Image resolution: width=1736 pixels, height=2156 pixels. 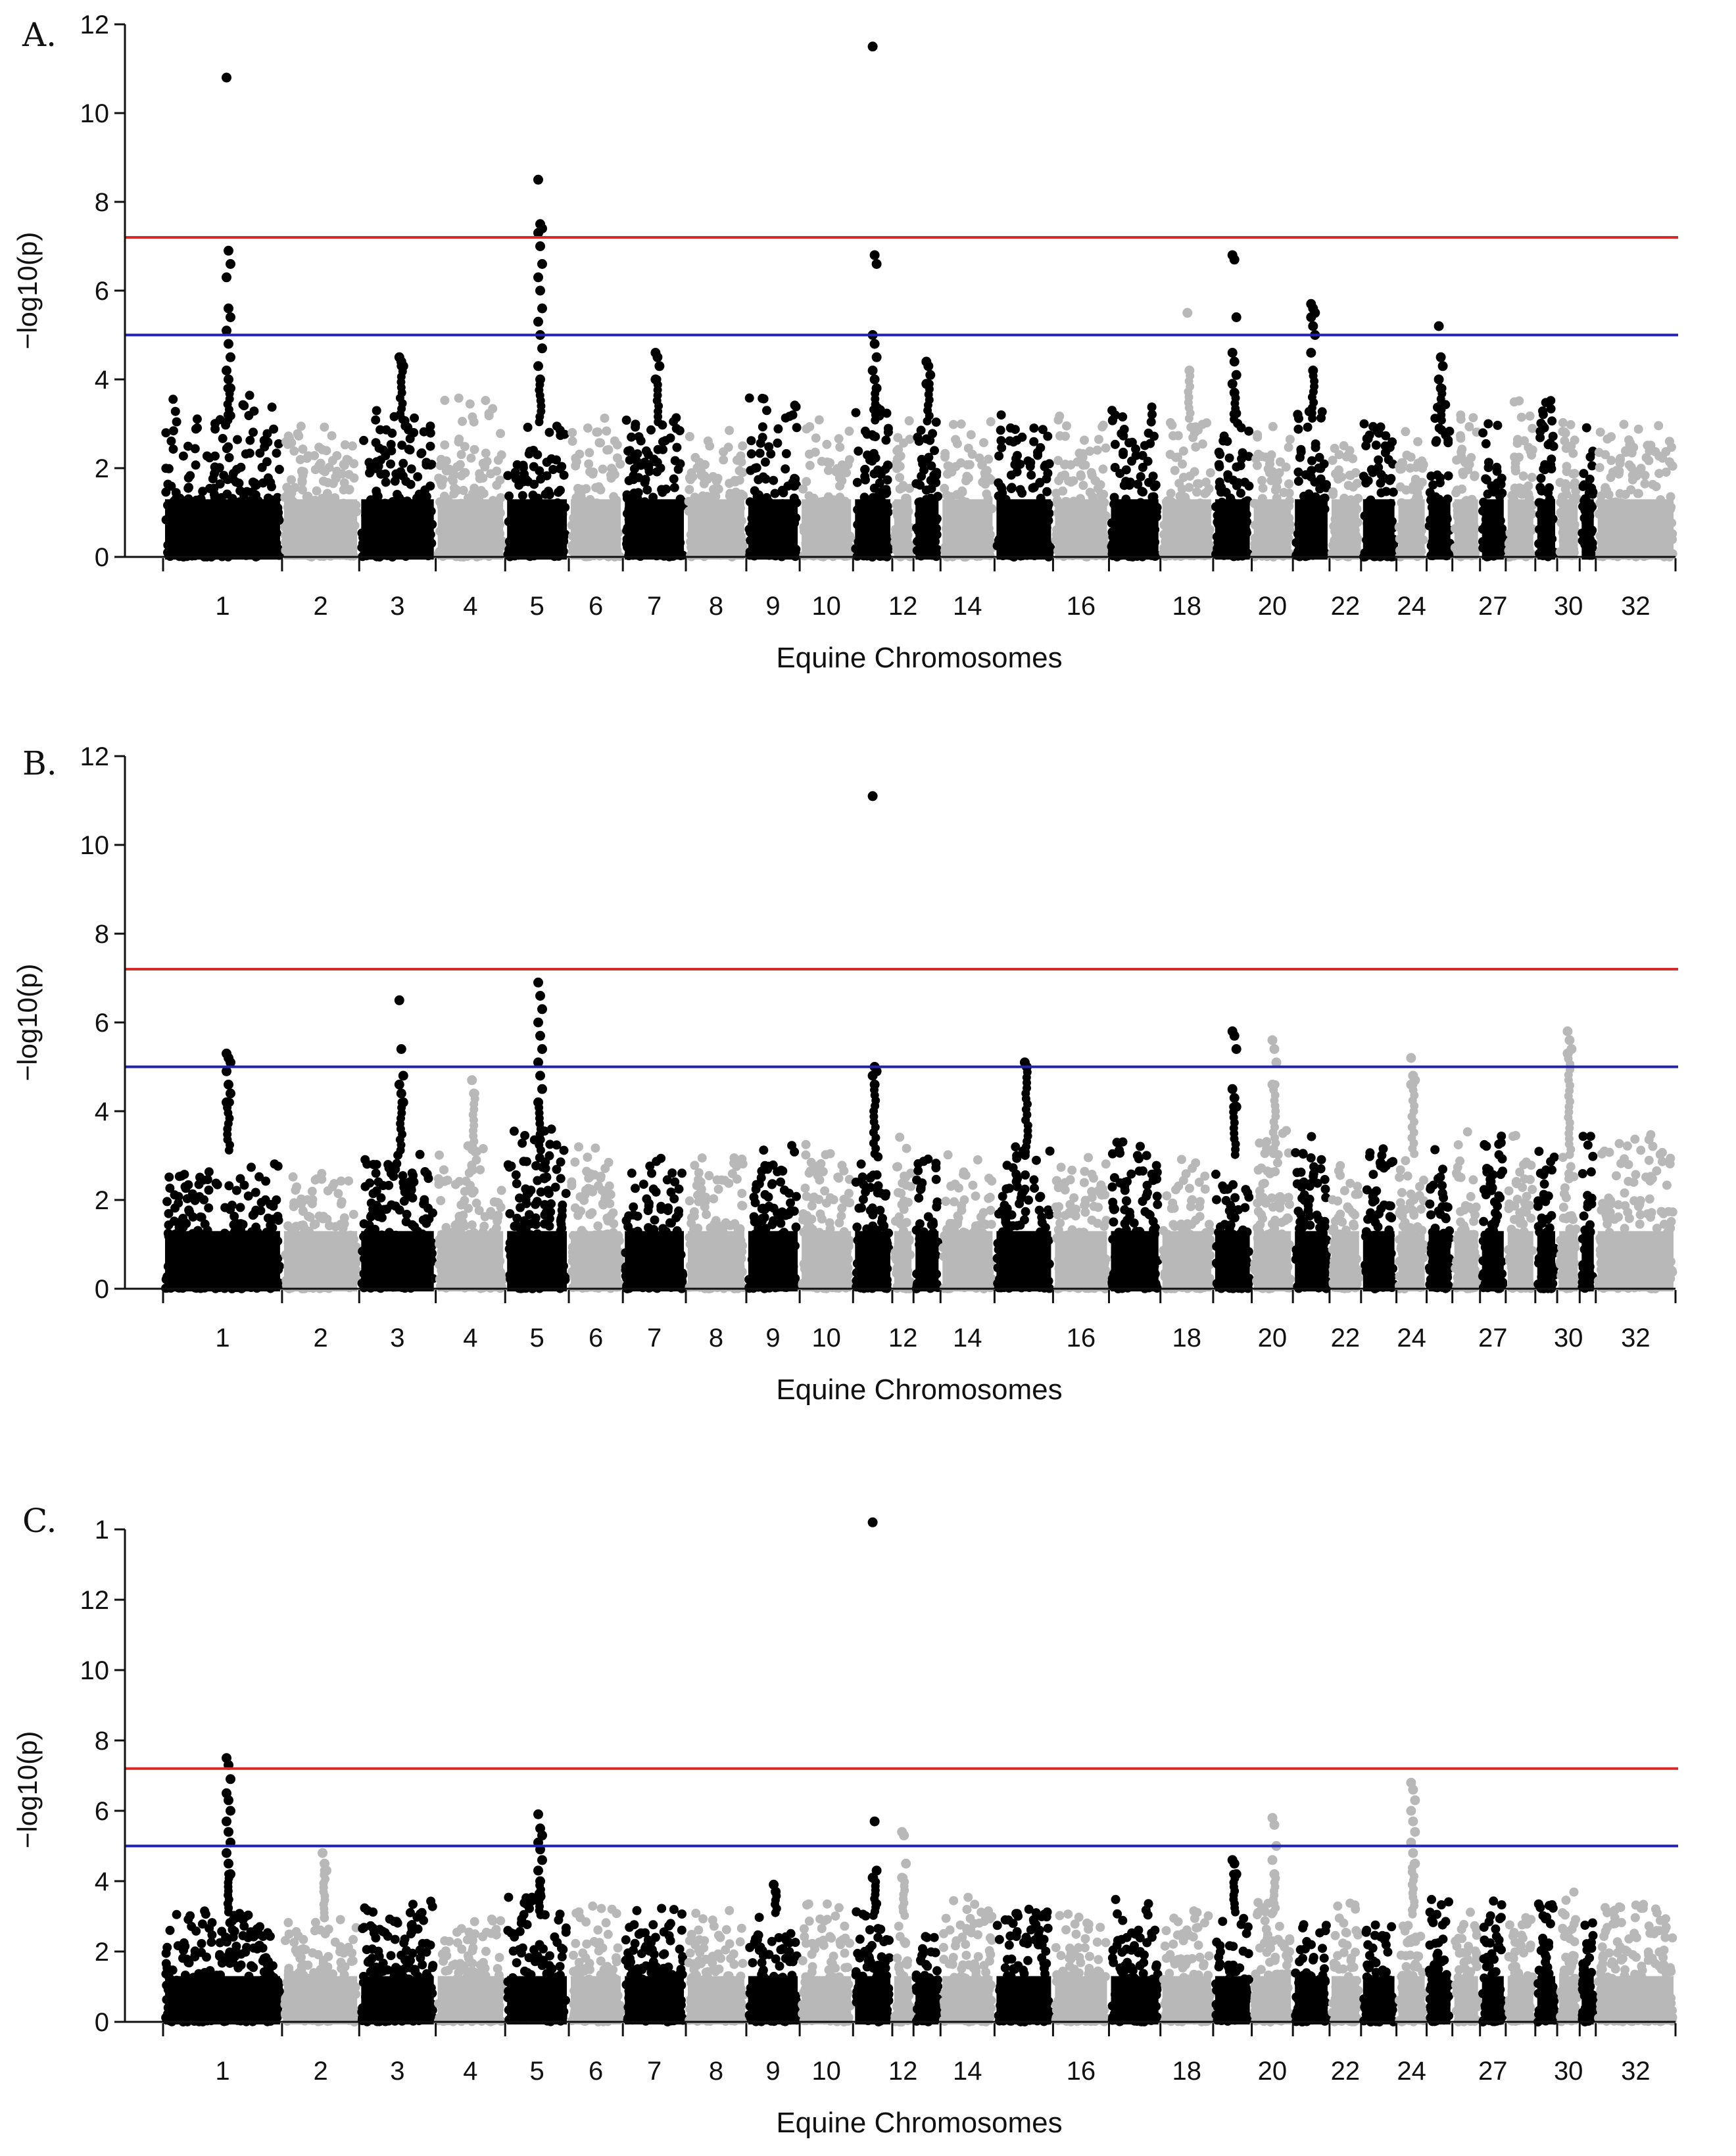 I want to click on x-tick-label: 27, so click(x=1493, y=606).